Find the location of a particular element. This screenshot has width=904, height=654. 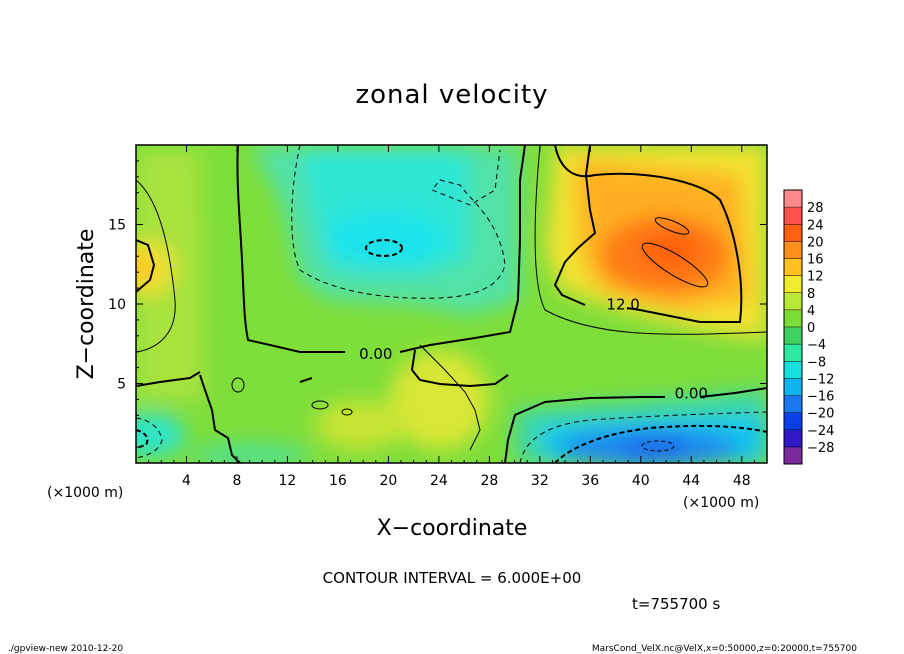

colorbar-label: 8 is located at coordinates (811, 294).